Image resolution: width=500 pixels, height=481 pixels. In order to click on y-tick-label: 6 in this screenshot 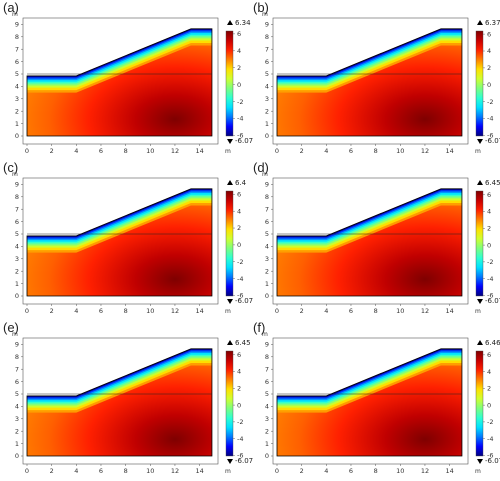, I will do `click(17, 62)`.